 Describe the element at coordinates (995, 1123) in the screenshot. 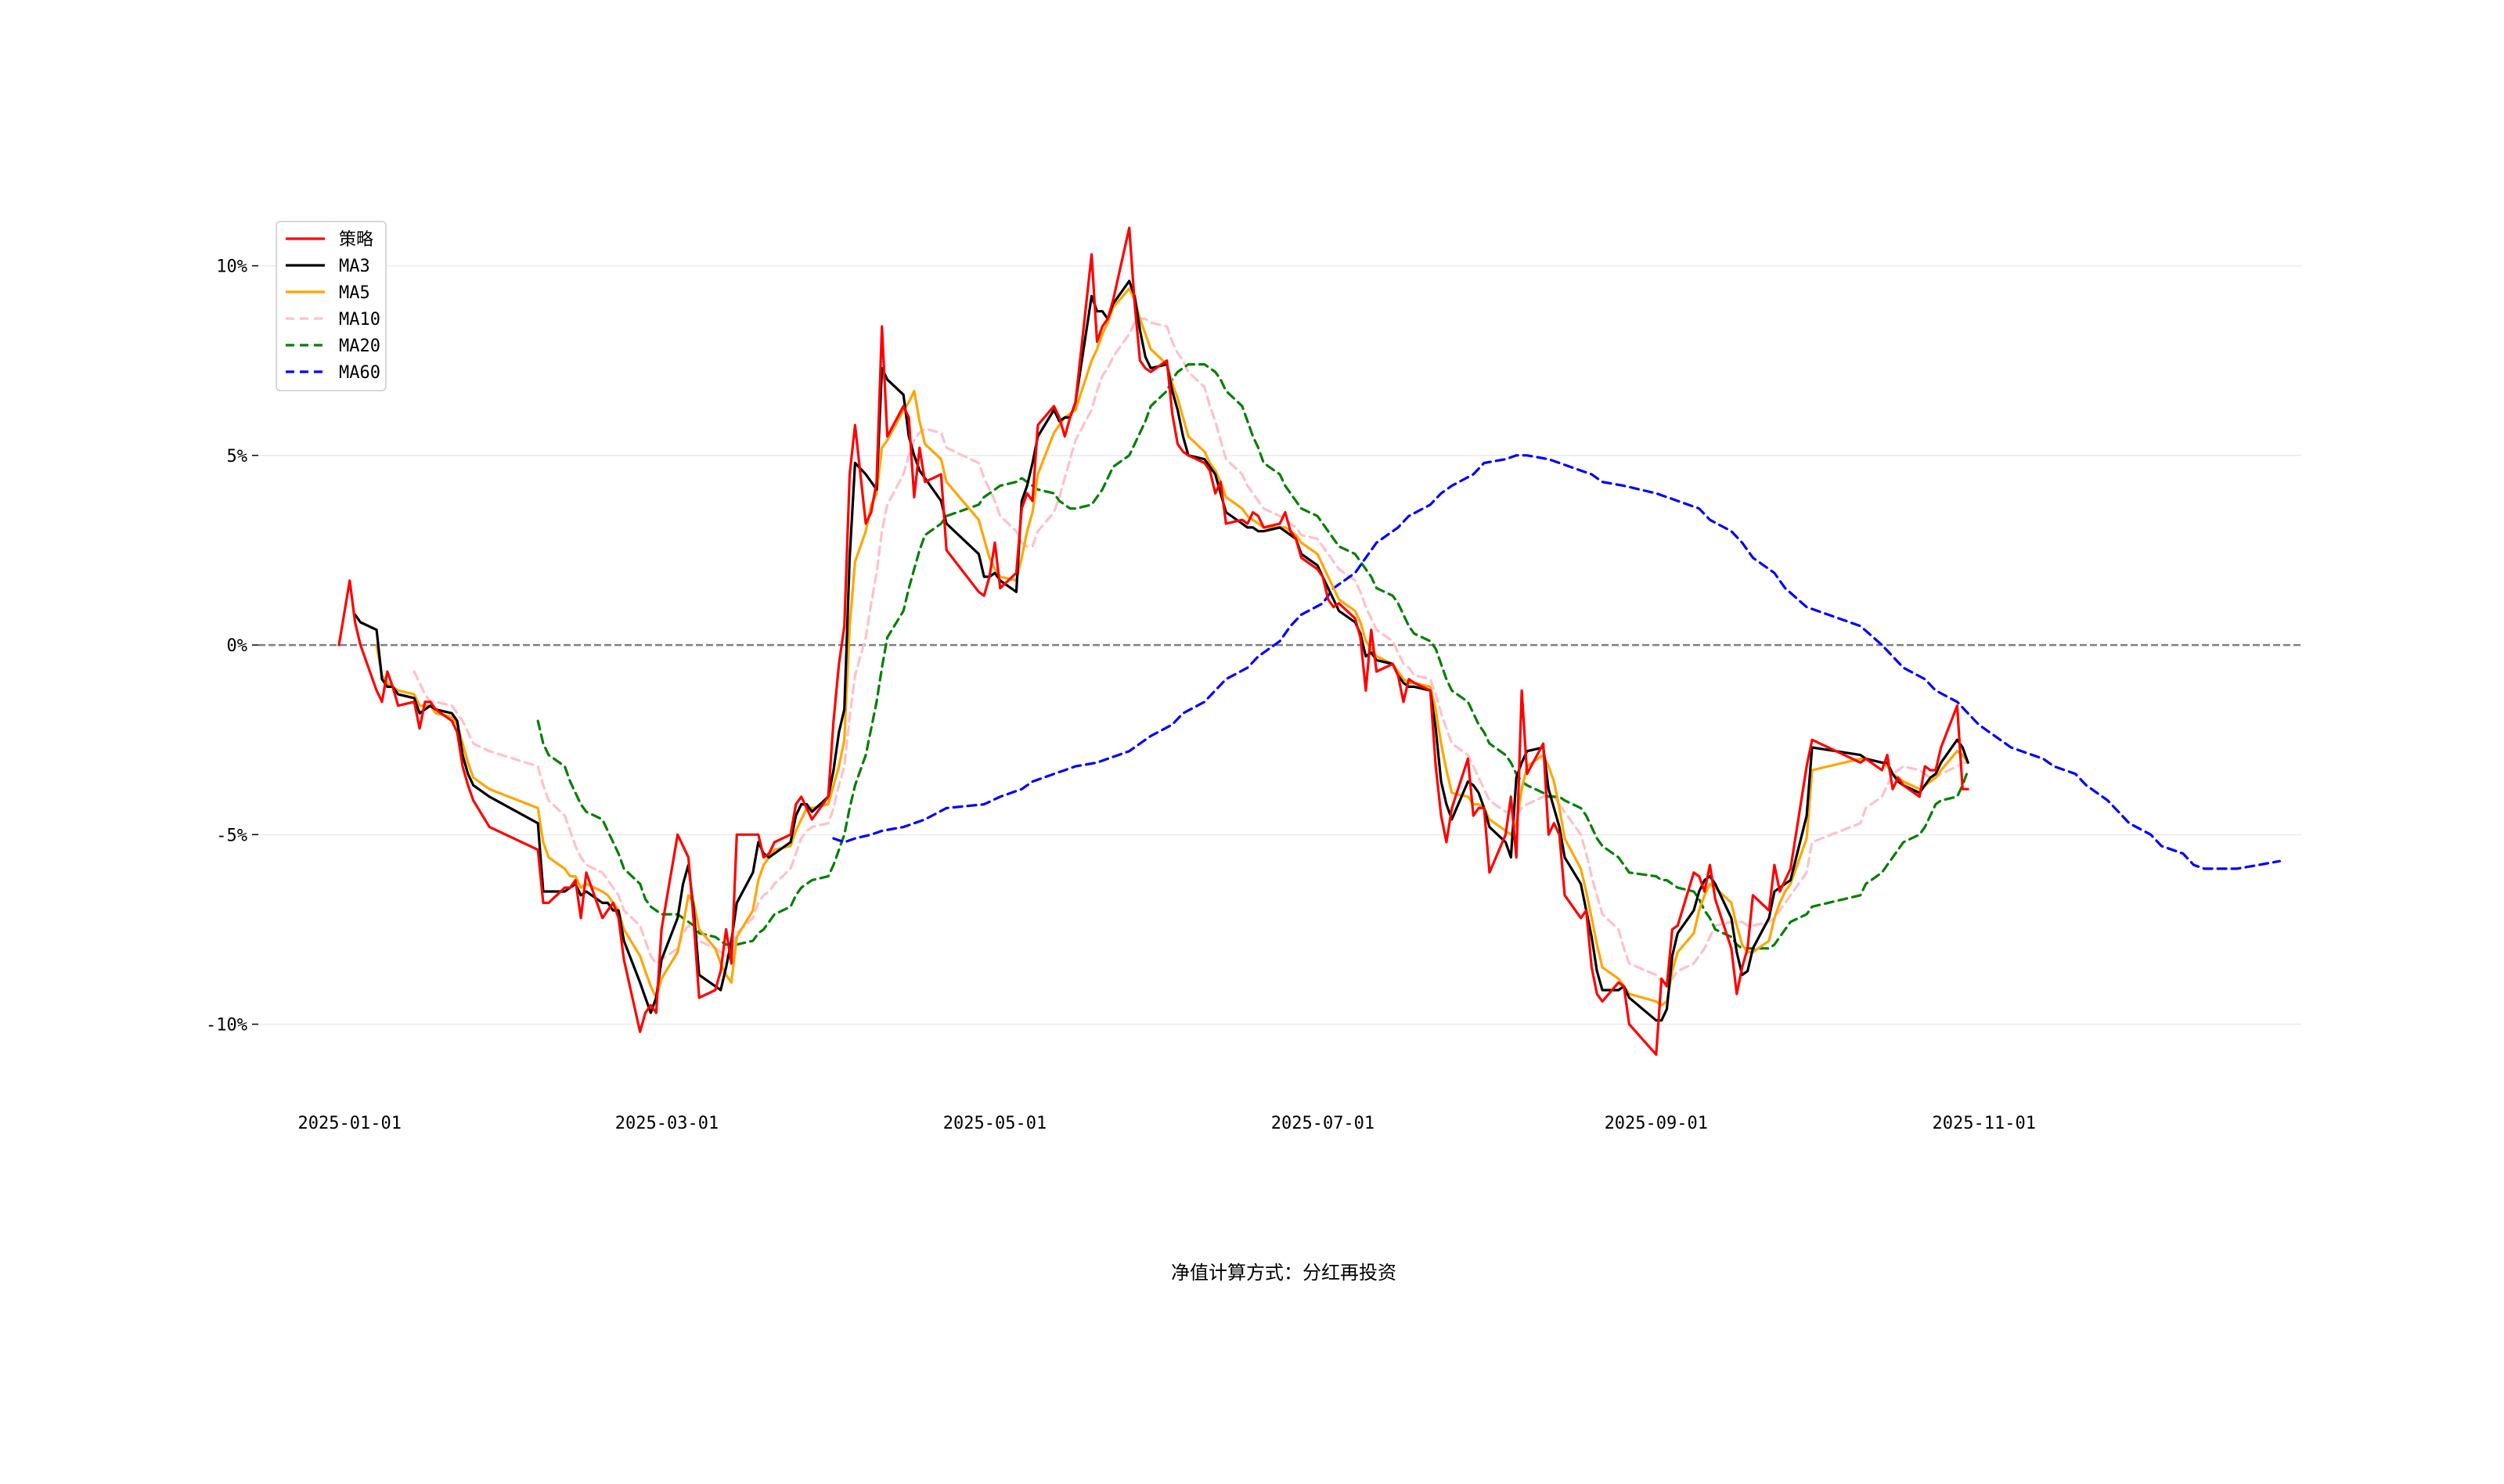

I see `x-tick-label: 2025-05-01` at that location.